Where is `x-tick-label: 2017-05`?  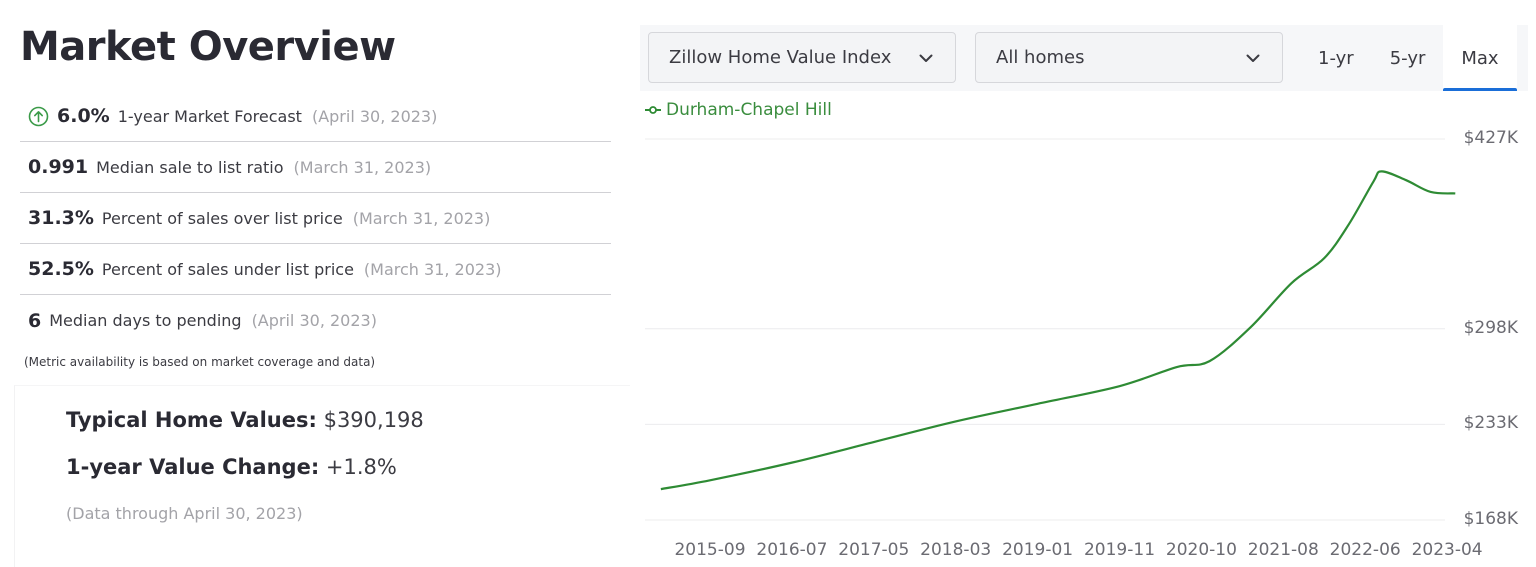 x-tick-label: 2017-05 is located at coordinates (874, 550).